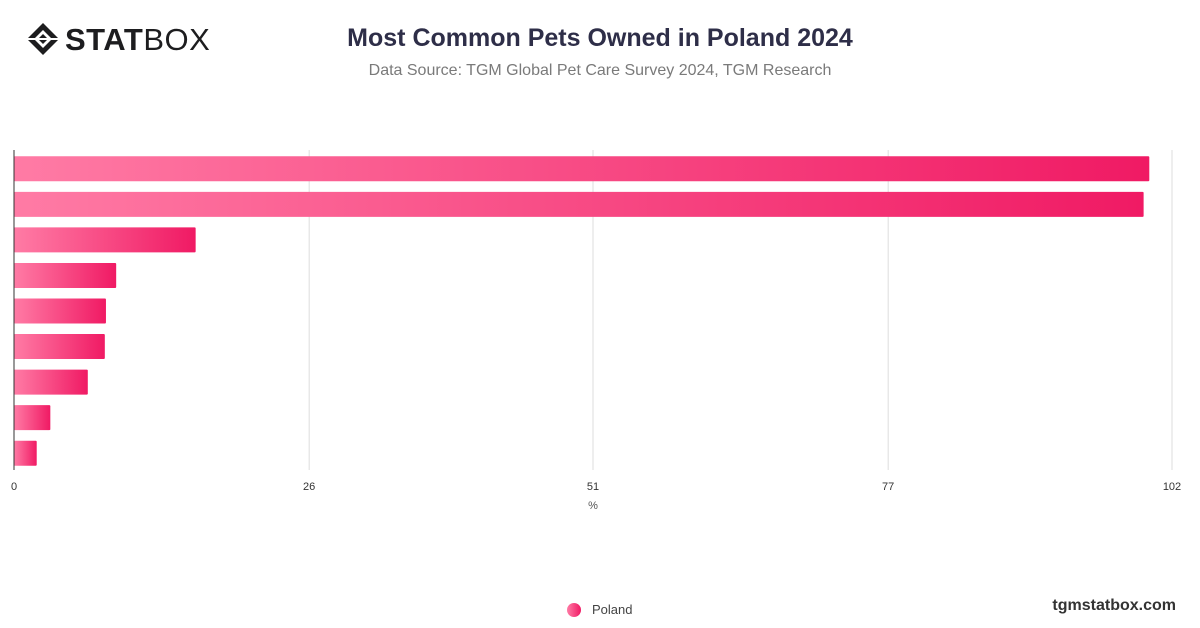 This screenshot has width=1200, height=628. I want to click on x-tick-label: 77, so click(888, 487).